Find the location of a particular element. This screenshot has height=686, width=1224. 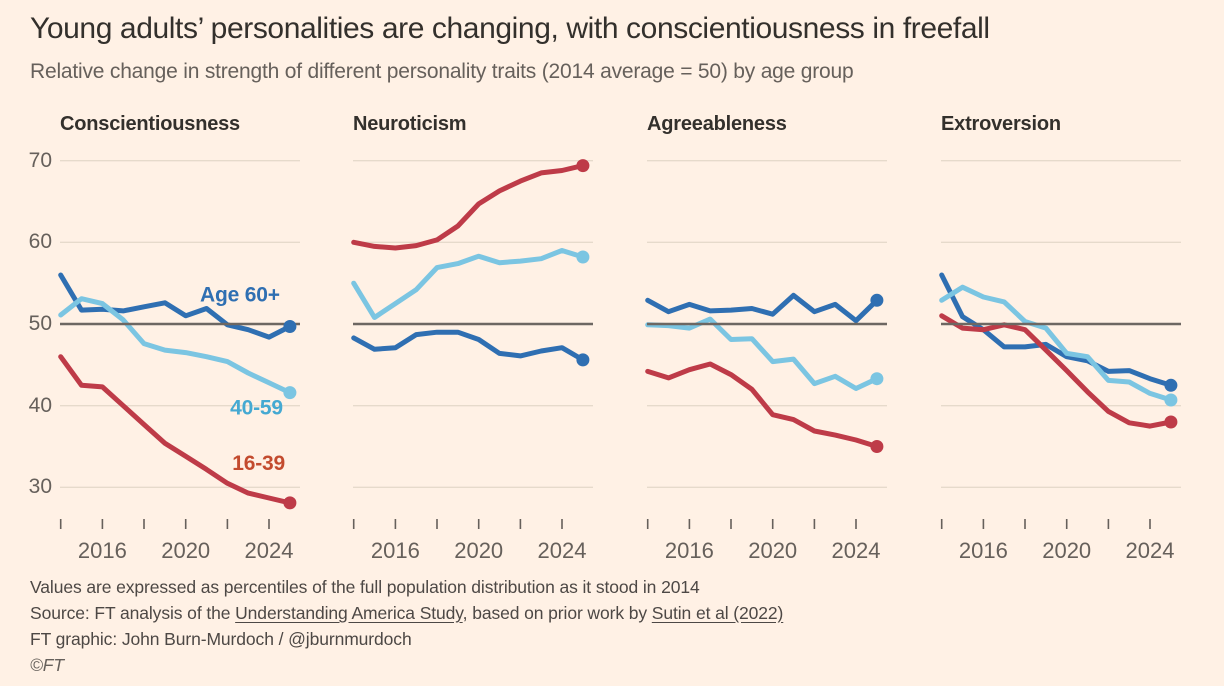

footer-link-sutin-et-al: Sutin et al (2022) is located at coordinates (717, 613).